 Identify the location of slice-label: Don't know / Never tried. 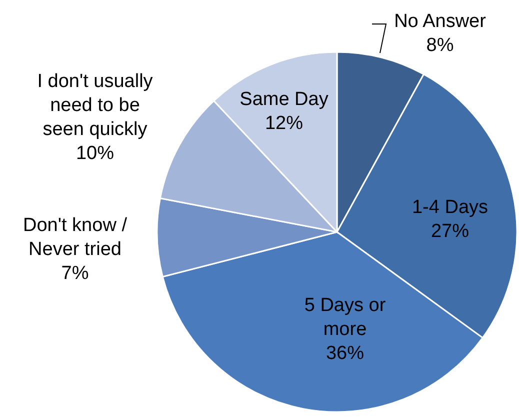
(75, 237).